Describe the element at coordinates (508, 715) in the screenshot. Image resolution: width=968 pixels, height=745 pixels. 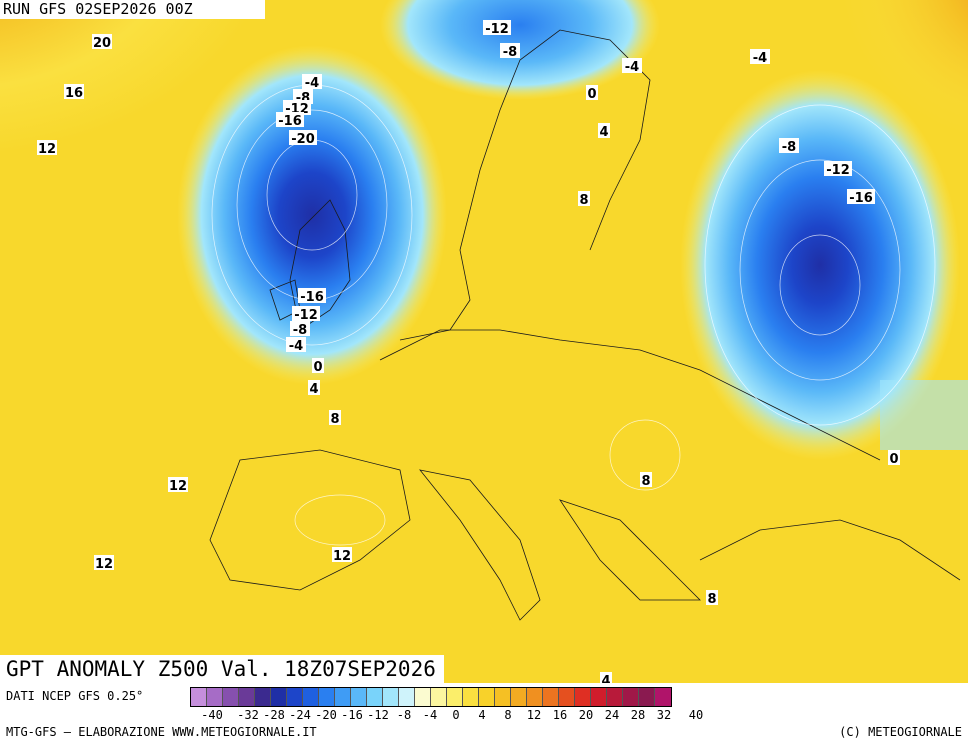
I see `scale-tick-label: 8` at that location.